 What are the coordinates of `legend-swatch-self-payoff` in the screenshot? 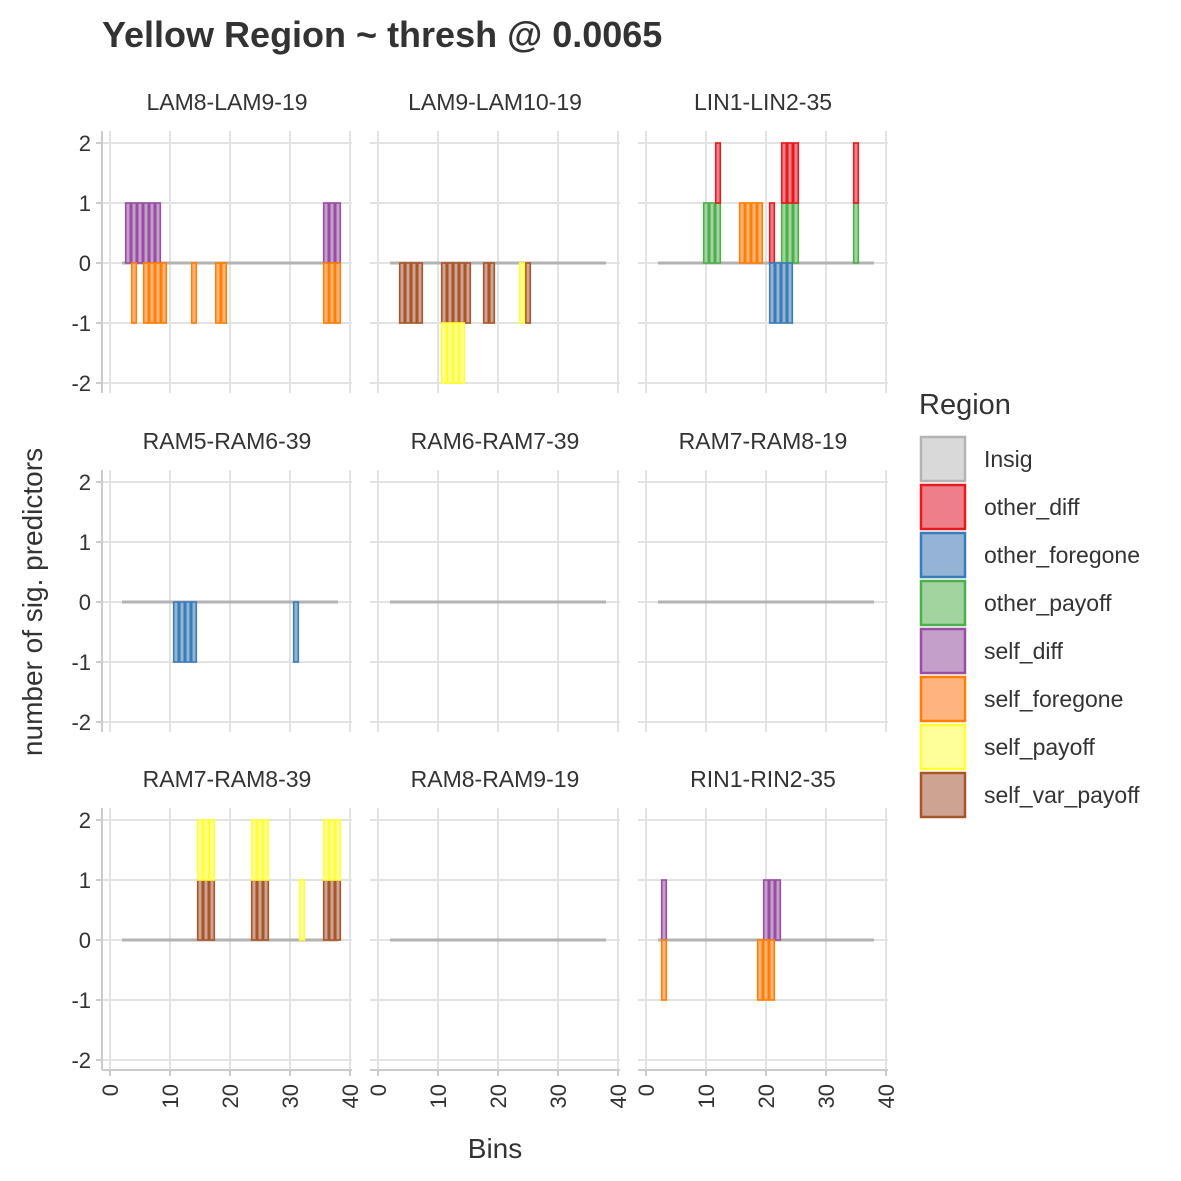 It's located at (943, 747).